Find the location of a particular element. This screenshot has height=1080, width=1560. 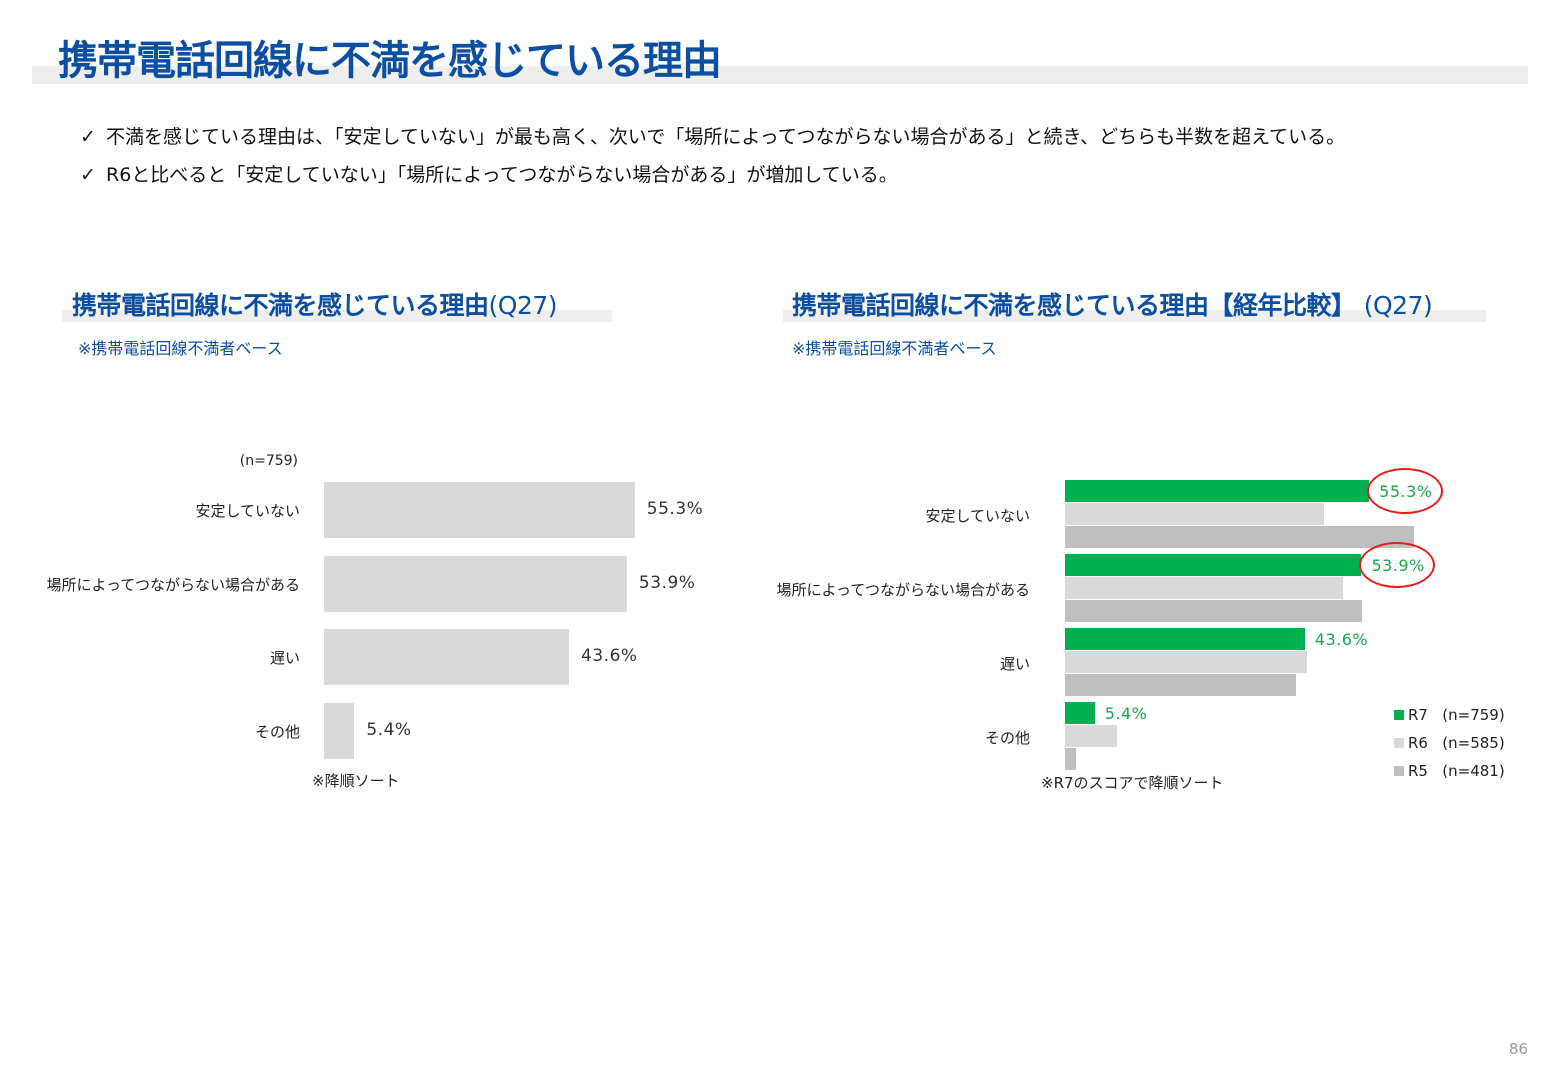

legend-series-name: R5 is located at coordinates (1418, 771).